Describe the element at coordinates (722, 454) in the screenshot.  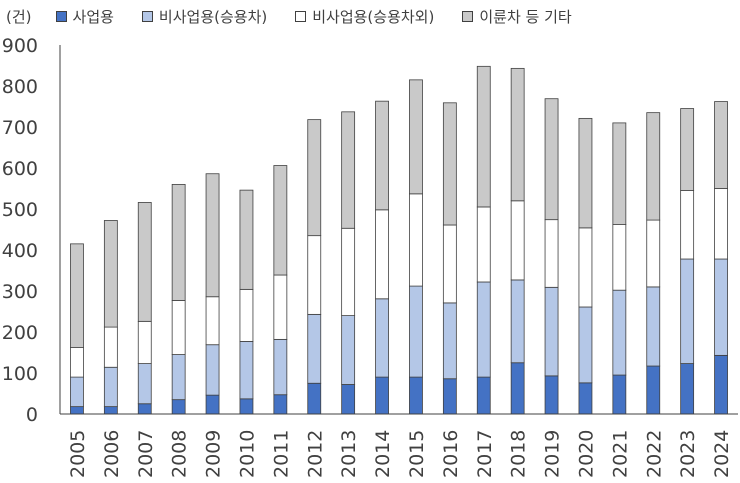
I see `x-tick-label: 2024` at that location.